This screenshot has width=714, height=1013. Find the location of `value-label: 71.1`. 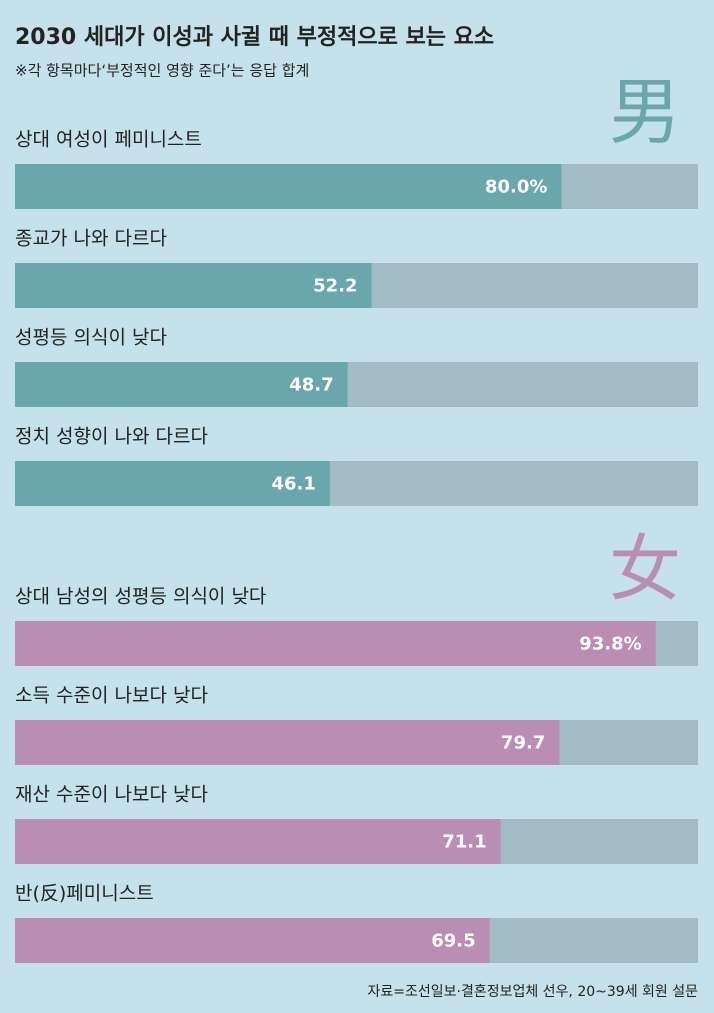

value-label: 71.1 is located at coordinates (464, 842).